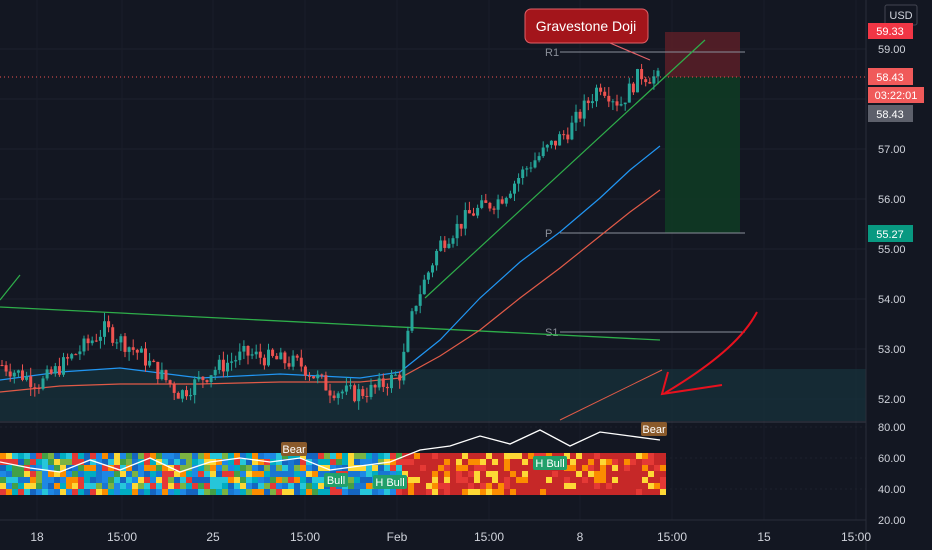  What do you see at coordinates (551, 333) in the screenshot?
I see `pivot-s1-label: S1` at bounding box center [551, 333].